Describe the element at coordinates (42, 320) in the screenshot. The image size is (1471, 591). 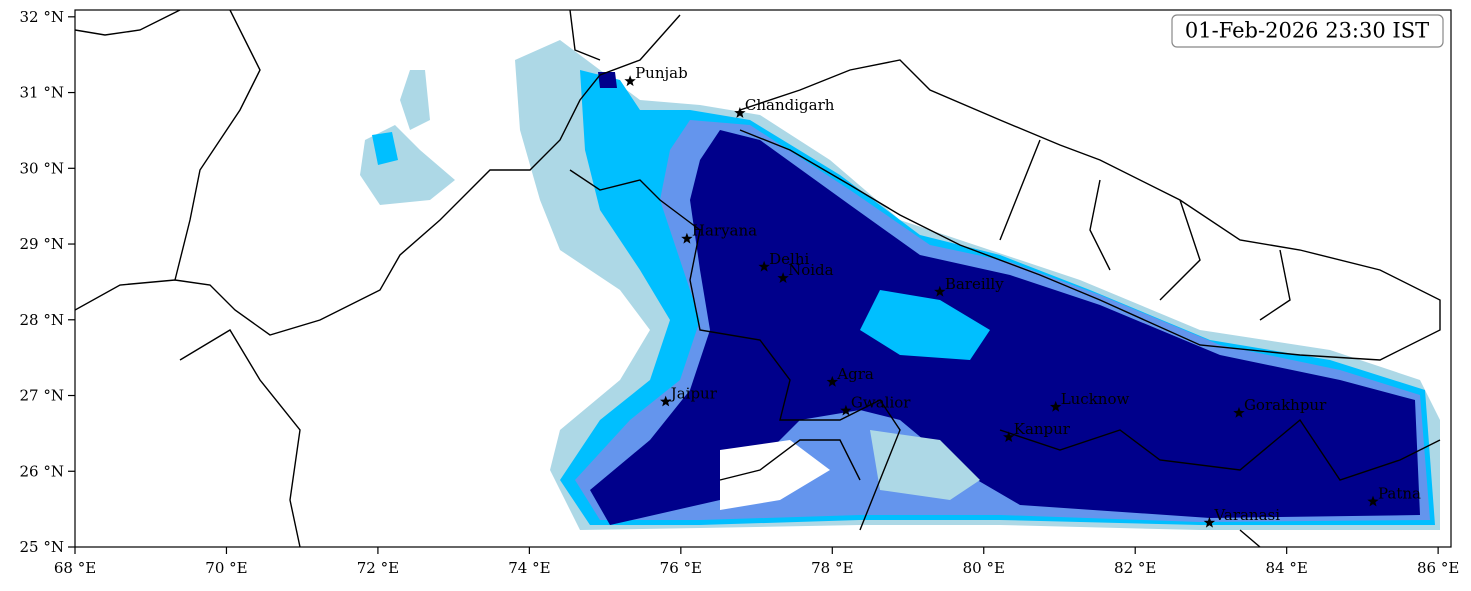
I see `y-tick-label: 28 °N` at that location.